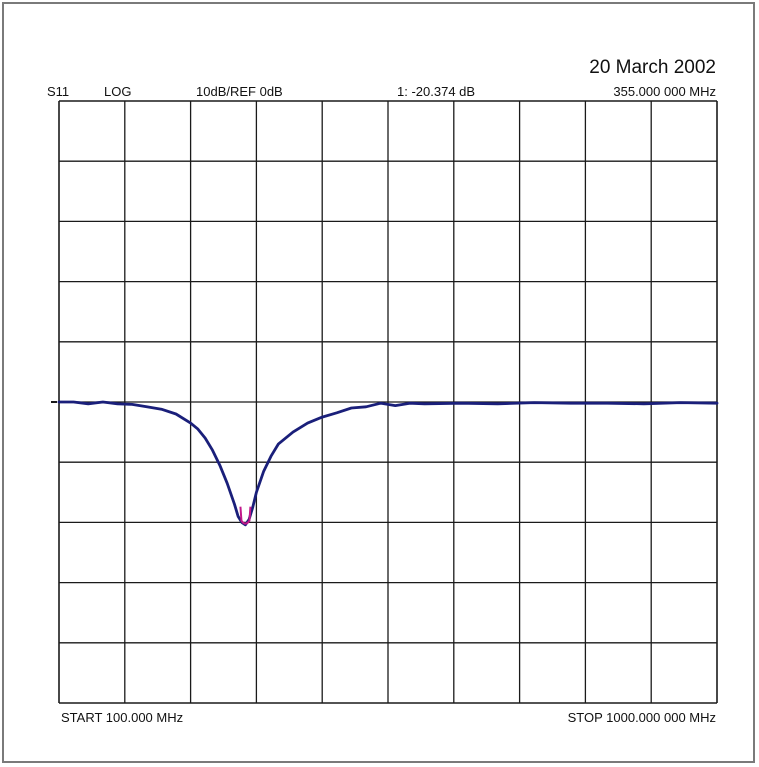 The height and width of the screenshot is (767, 759). Describe the element at coordinates (436, 91) in the screenshot. I see `marker-readout: 1: -20.374 dB` at that location.